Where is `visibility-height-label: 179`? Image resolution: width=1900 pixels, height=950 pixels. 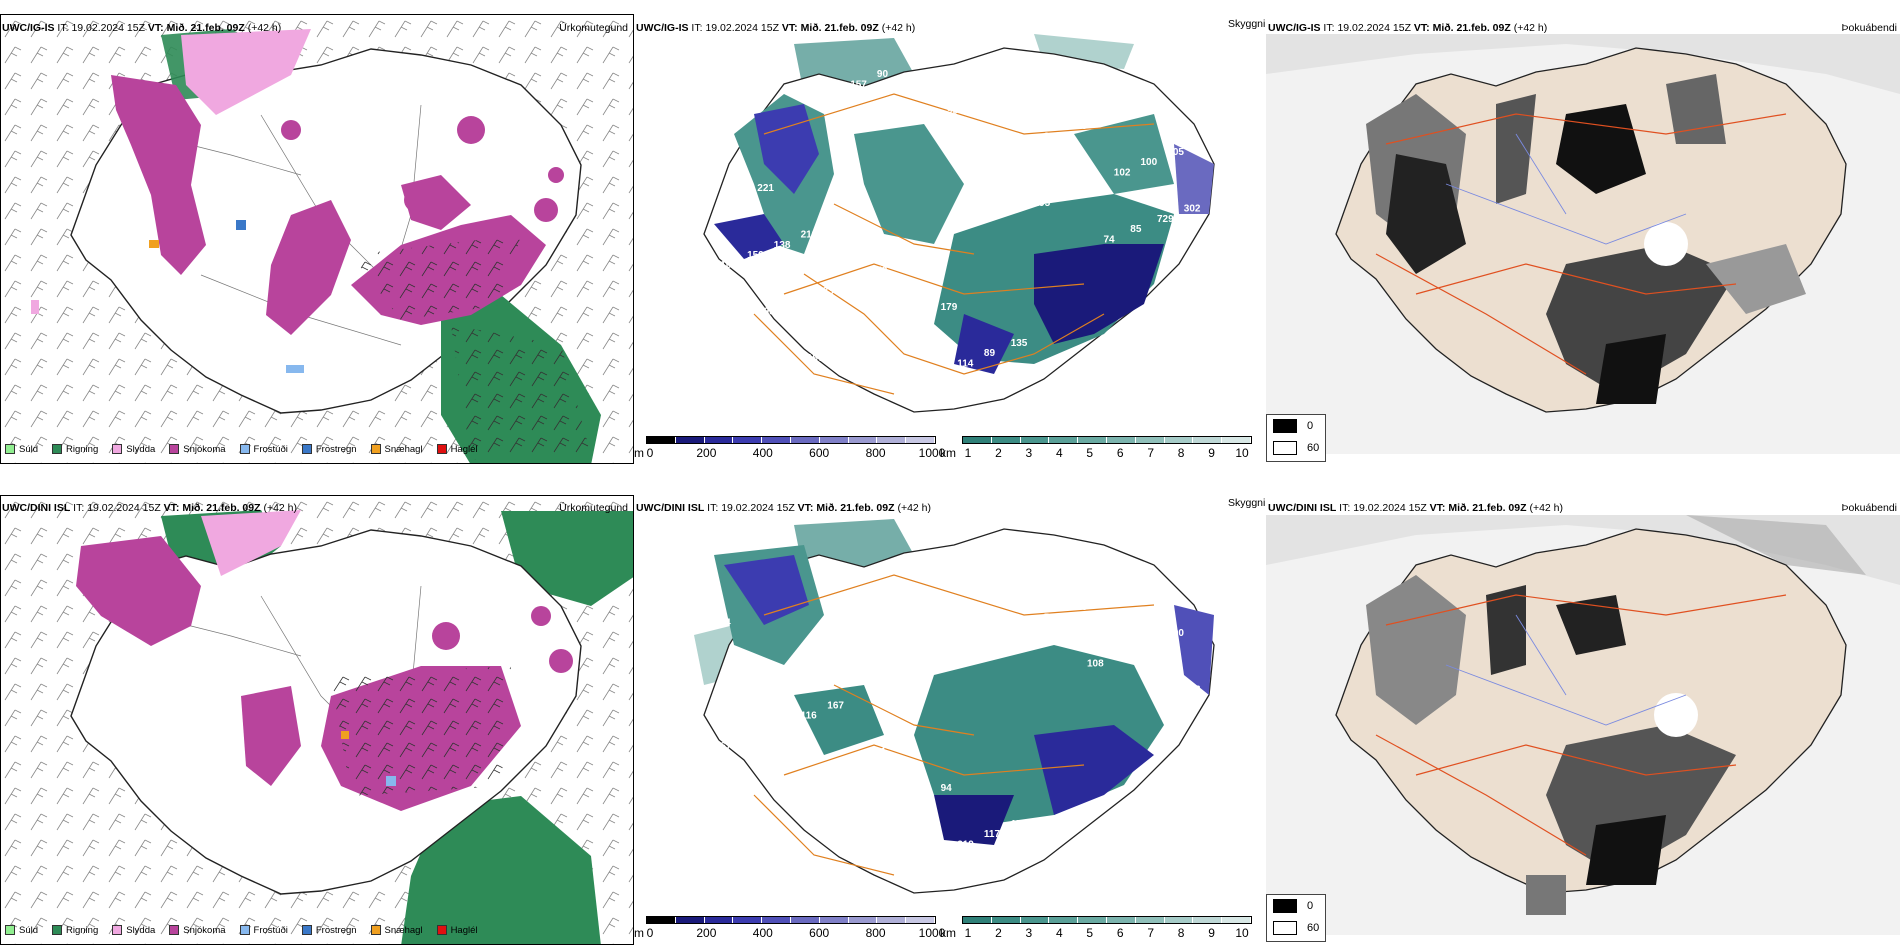
visibility-height-label: 179 is located at coordinates (949, 307).